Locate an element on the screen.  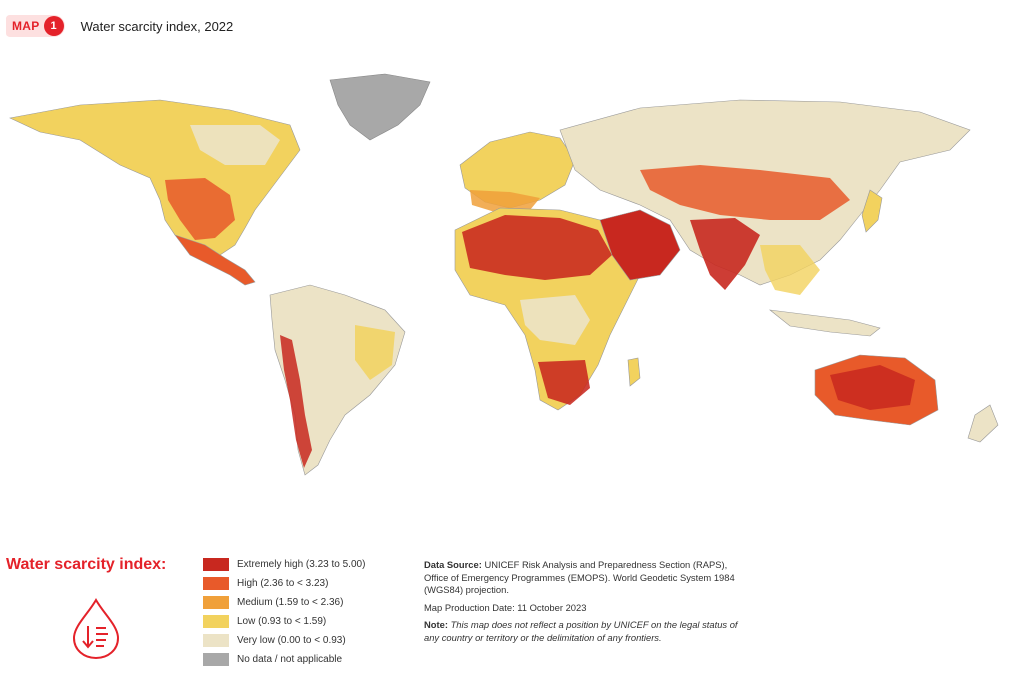
map-badge: MAP 1 is located at coordinates (35, 26).